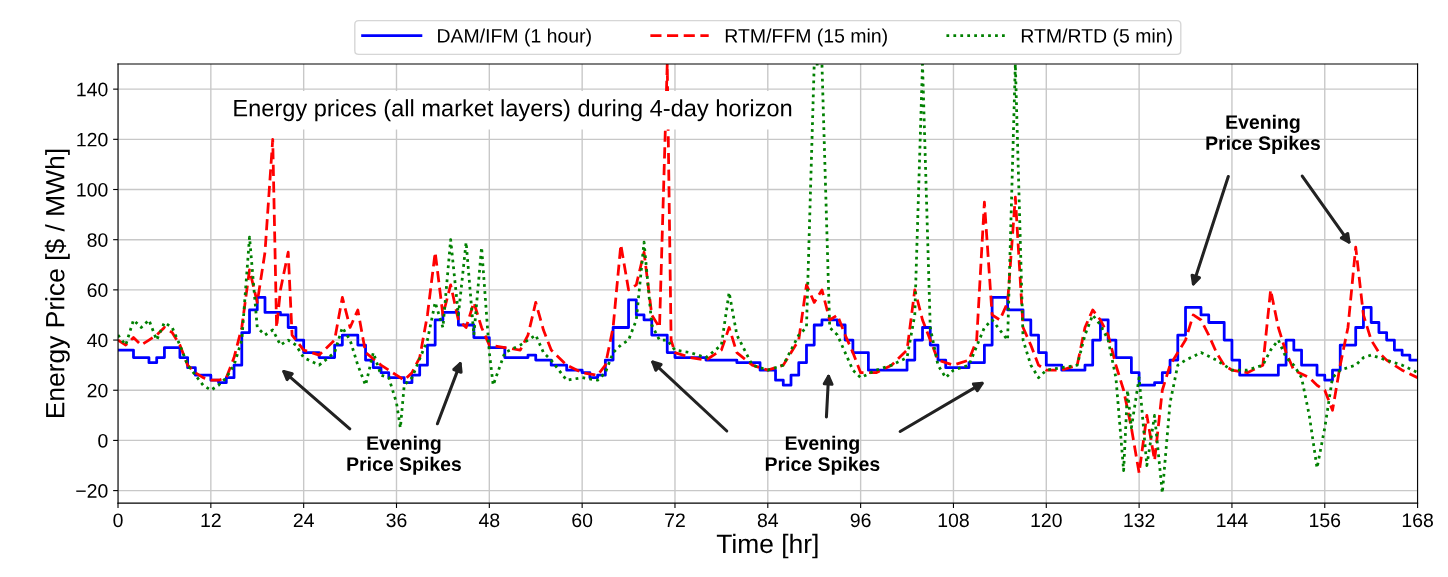  Describe the element at coordinates (211, 520) in the screenshot. I see `x-tick-label: 12` at that location.